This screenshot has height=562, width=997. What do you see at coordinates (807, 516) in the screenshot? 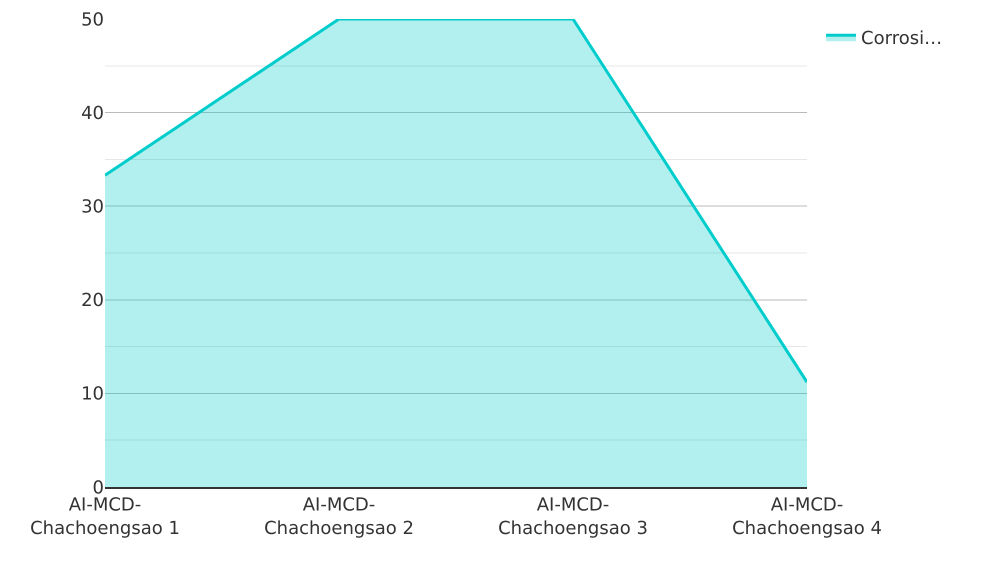
I see `x-tick-label: AI-MCD-Chachoengsao 4` at bounding box center [807, 516].